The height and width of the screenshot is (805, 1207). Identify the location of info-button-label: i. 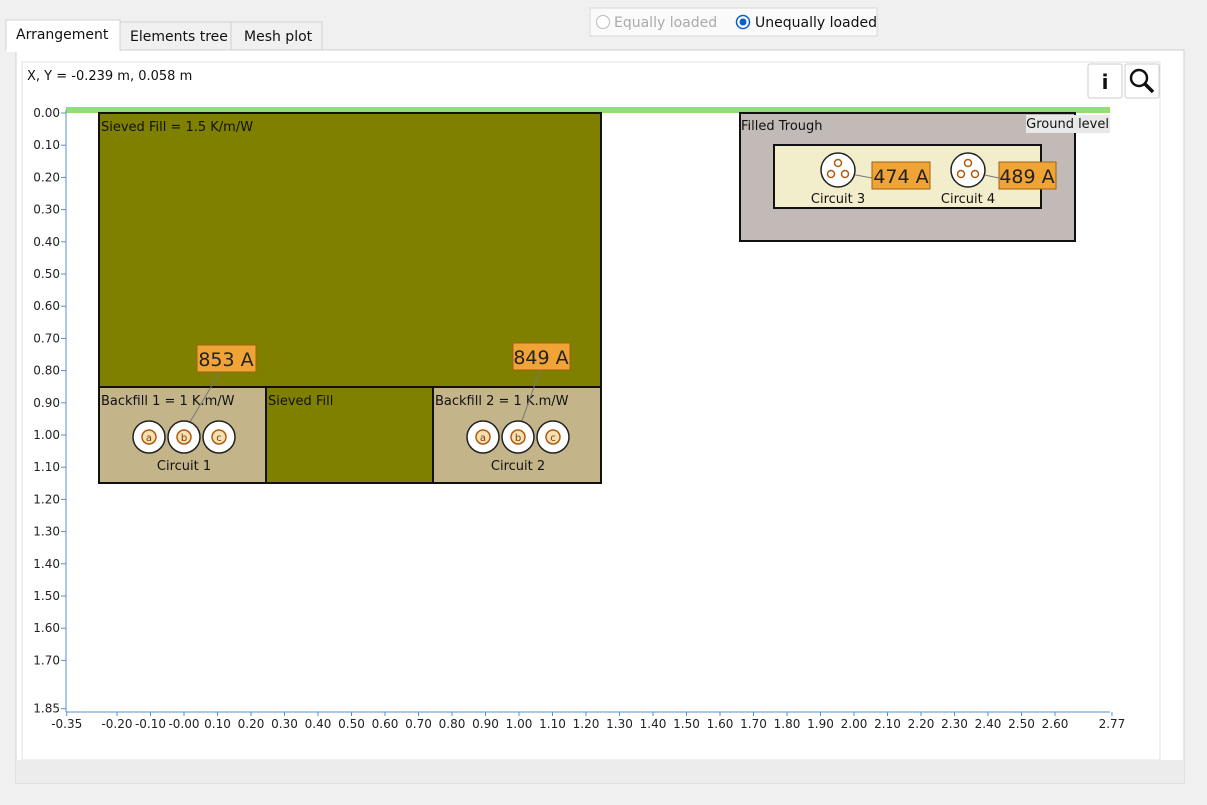
(1105, 82).